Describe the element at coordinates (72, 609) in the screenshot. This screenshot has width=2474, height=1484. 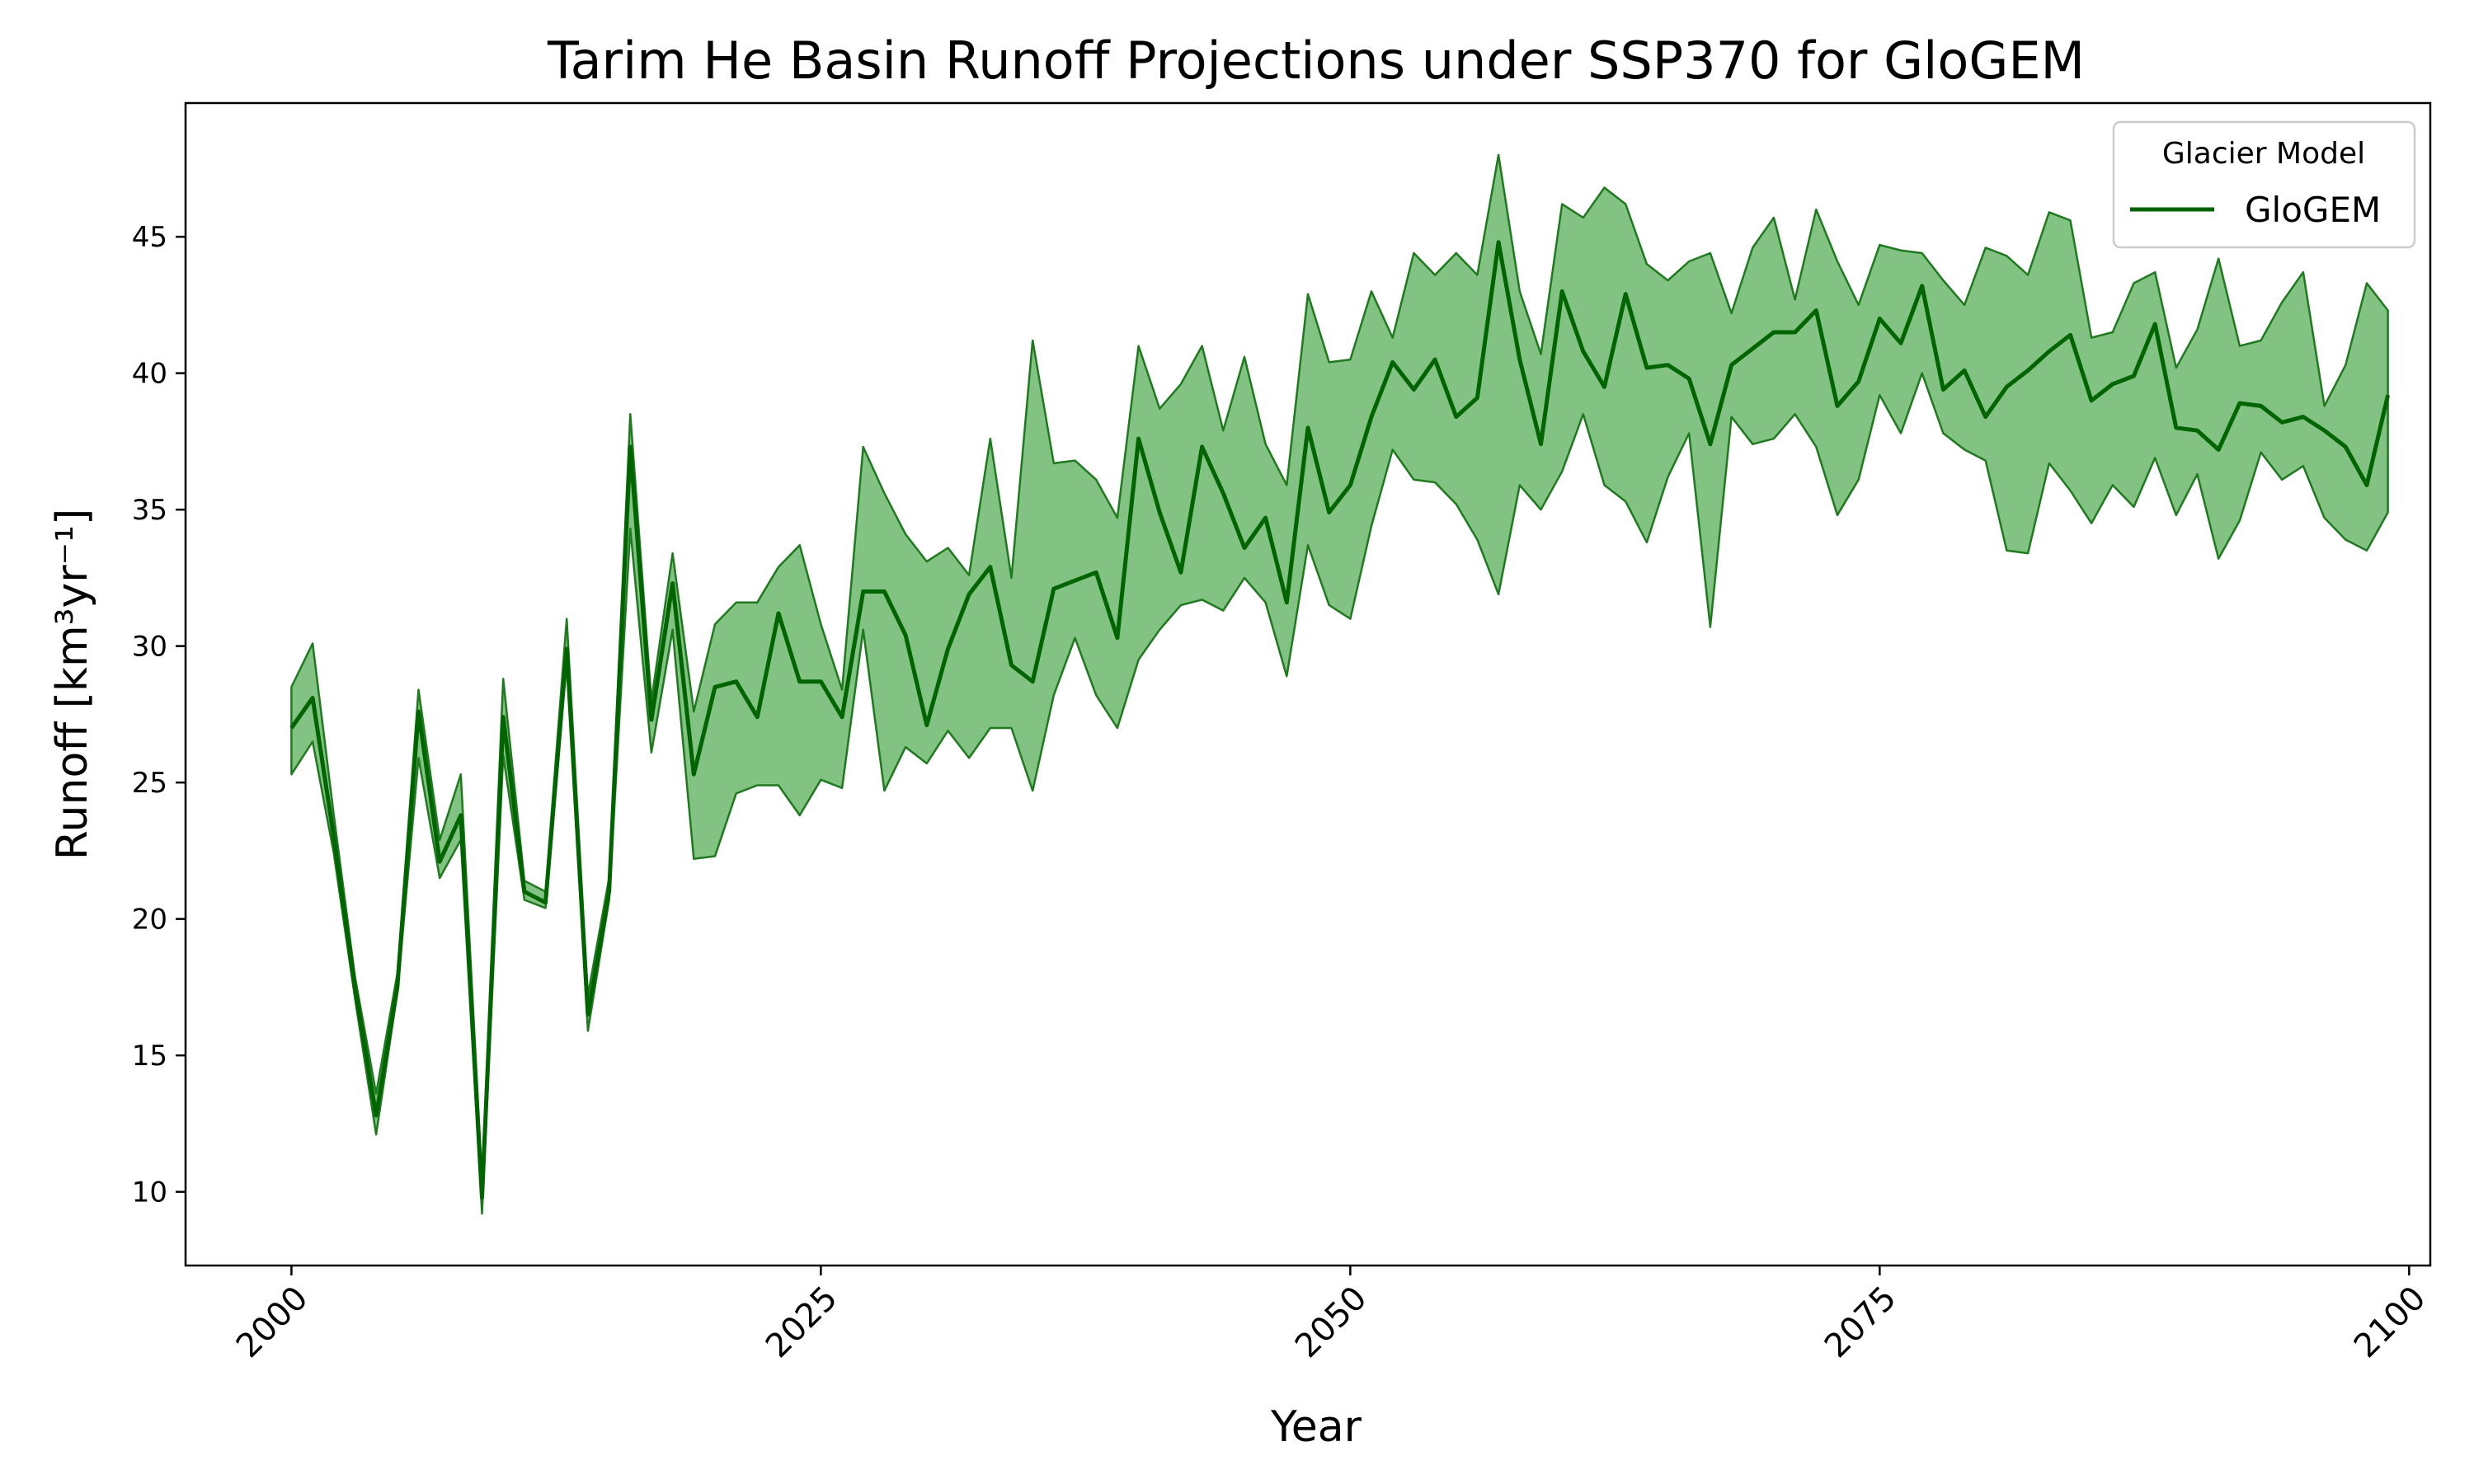
I see `y-axis-title-unit: [km³yr⁻¹]` at that location.